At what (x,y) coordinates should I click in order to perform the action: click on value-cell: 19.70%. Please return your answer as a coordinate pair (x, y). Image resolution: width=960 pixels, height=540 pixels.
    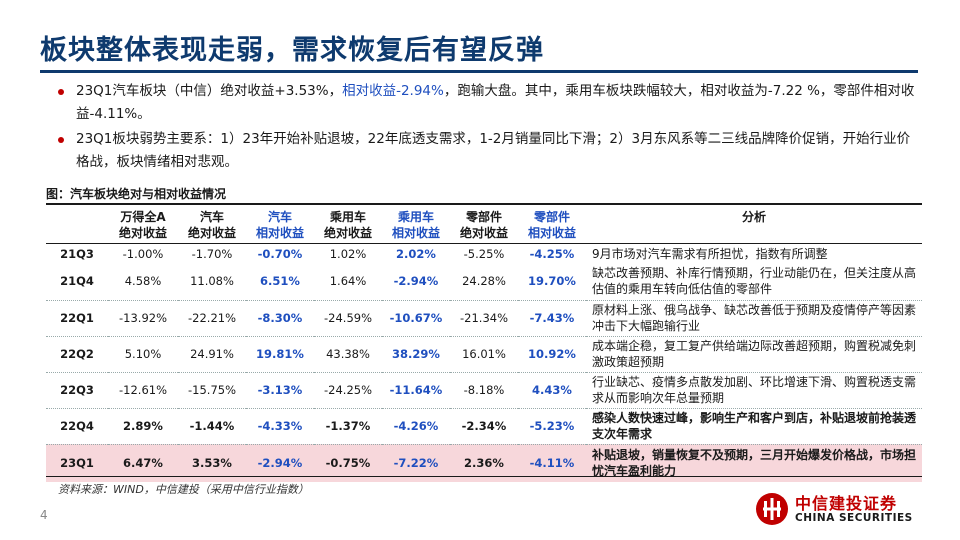
    Looking at the image, I should click on (552, 281).